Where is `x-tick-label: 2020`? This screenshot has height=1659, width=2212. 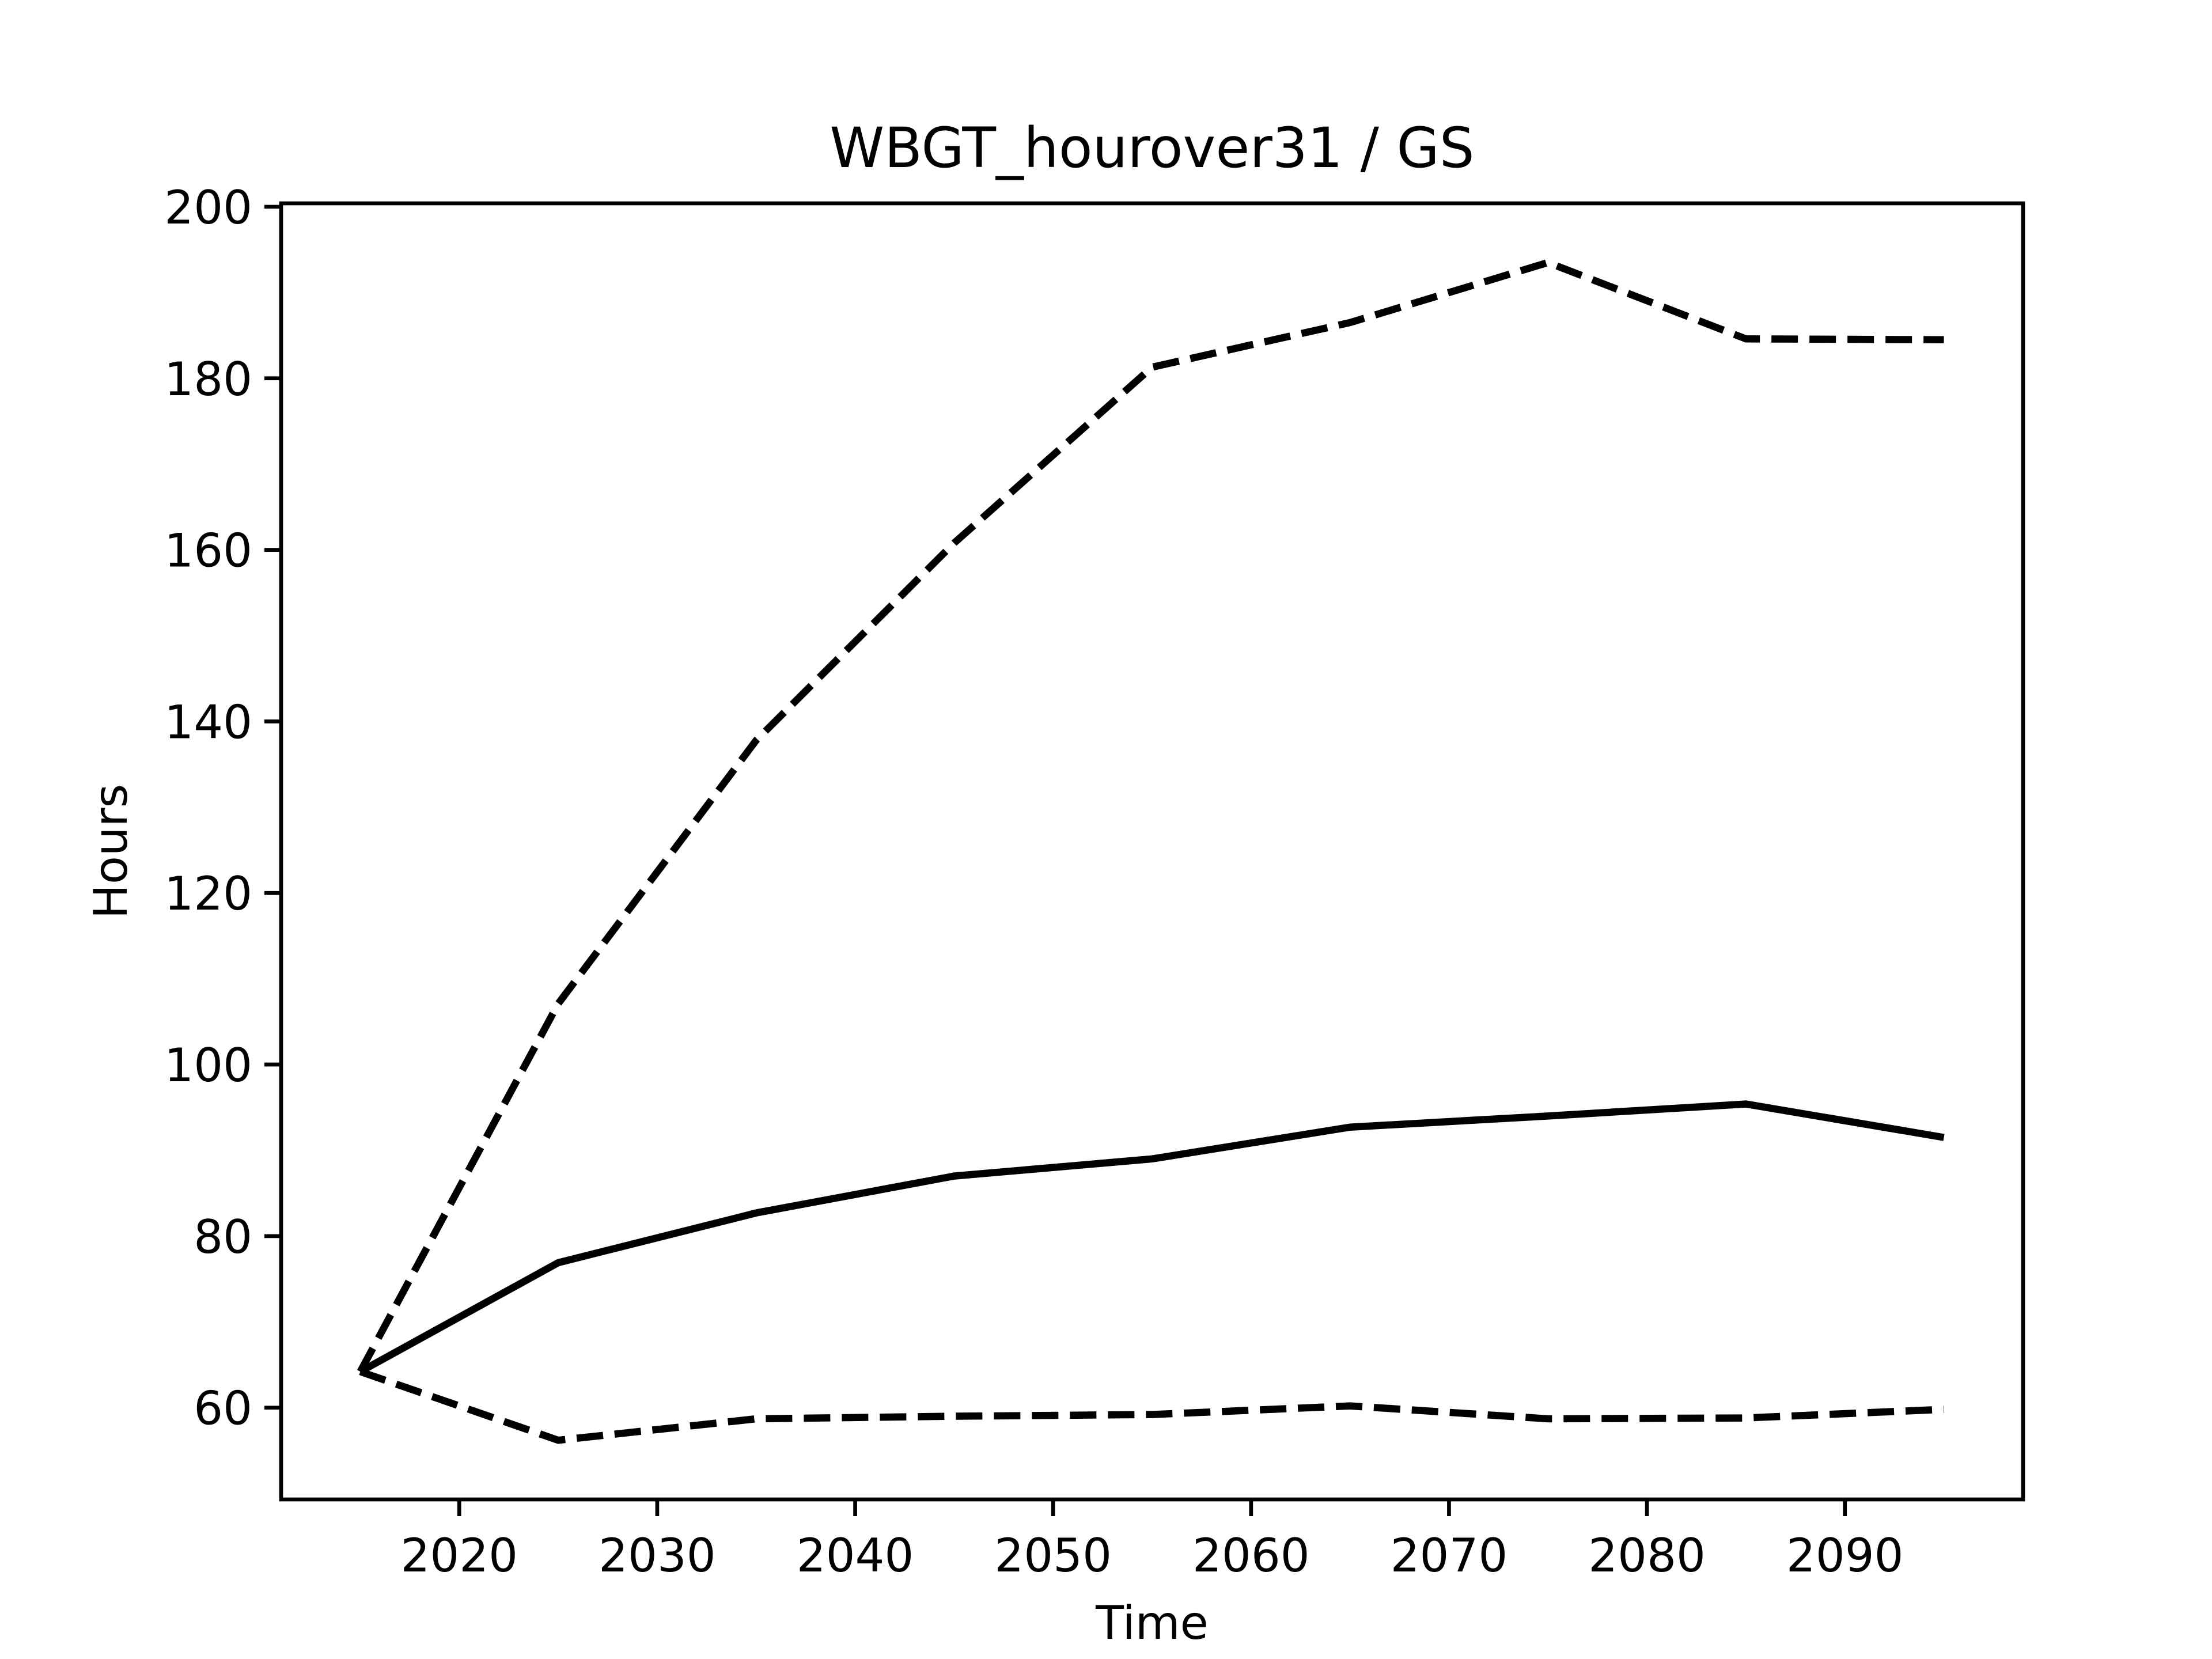 x-tick-label: 2020 is located at coordinates (459, 1555).